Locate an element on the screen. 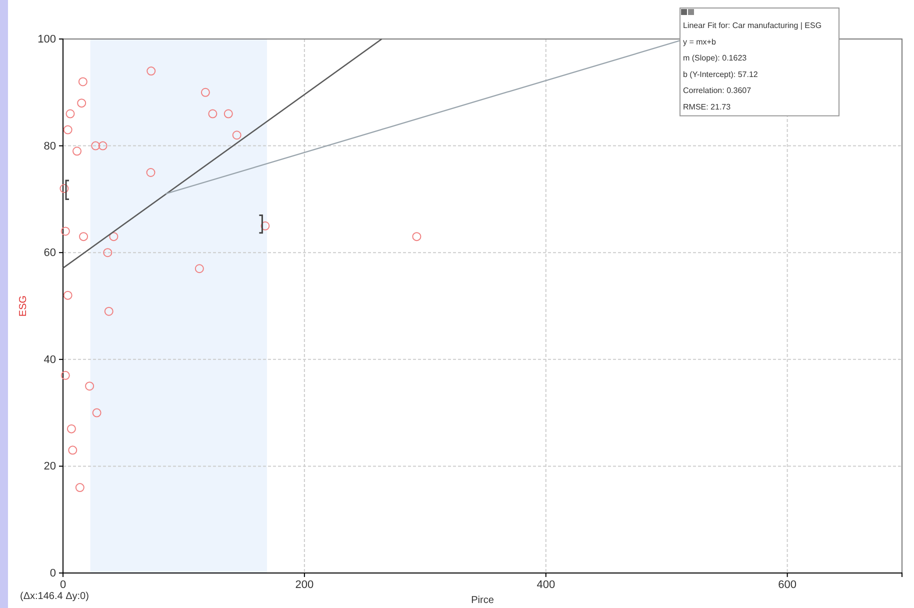  y-tick-label: 100 is located at coordinates (47, 40).